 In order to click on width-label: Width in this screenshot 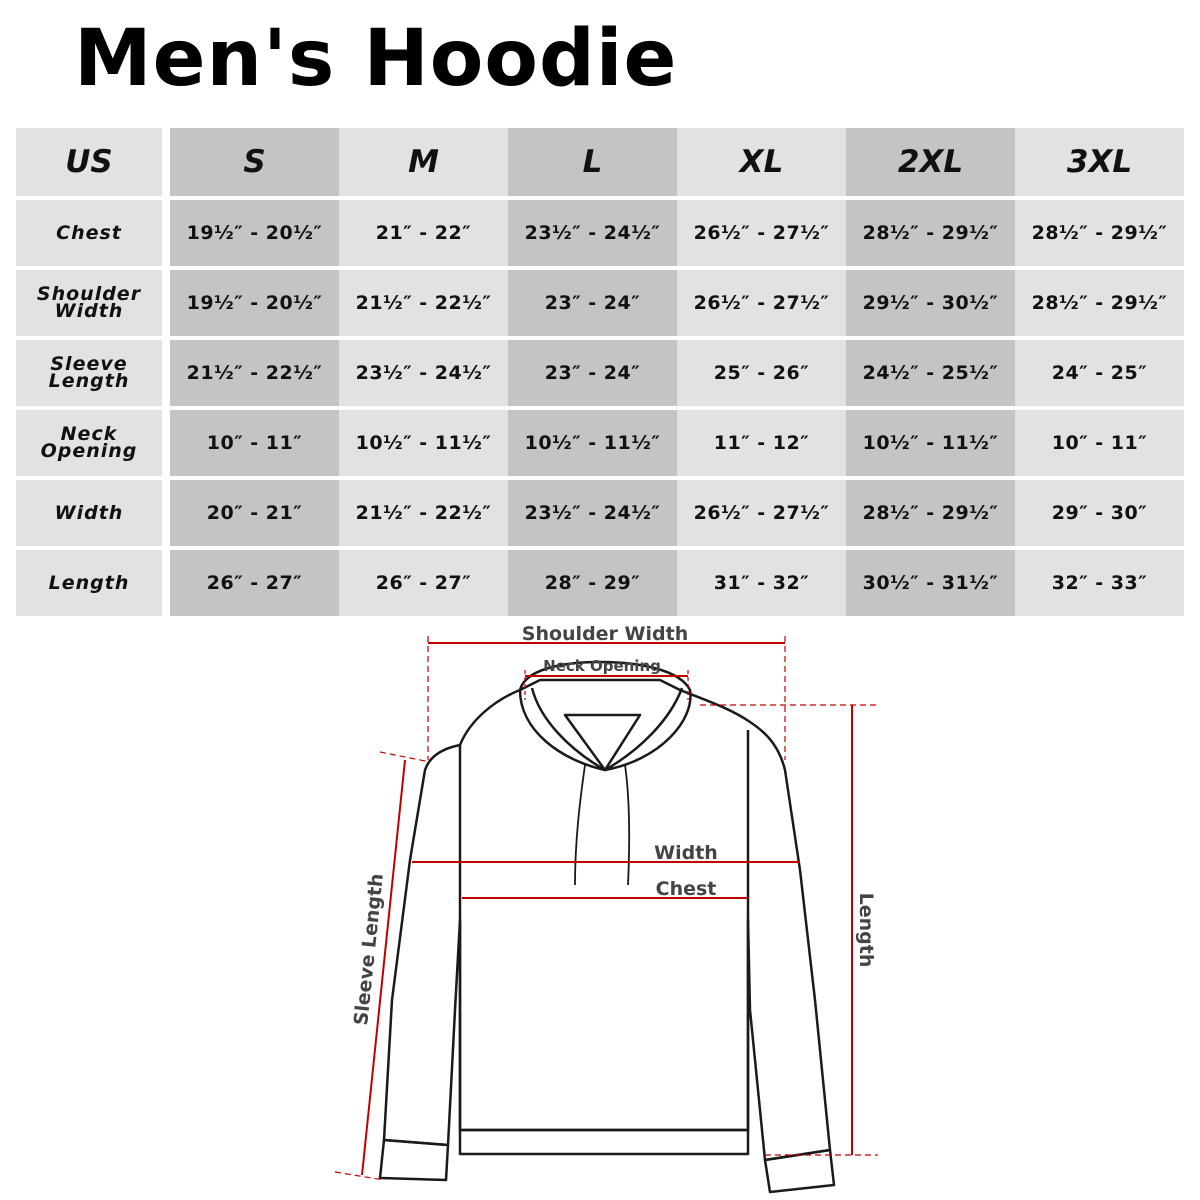, I will do `click(686, 853)`.